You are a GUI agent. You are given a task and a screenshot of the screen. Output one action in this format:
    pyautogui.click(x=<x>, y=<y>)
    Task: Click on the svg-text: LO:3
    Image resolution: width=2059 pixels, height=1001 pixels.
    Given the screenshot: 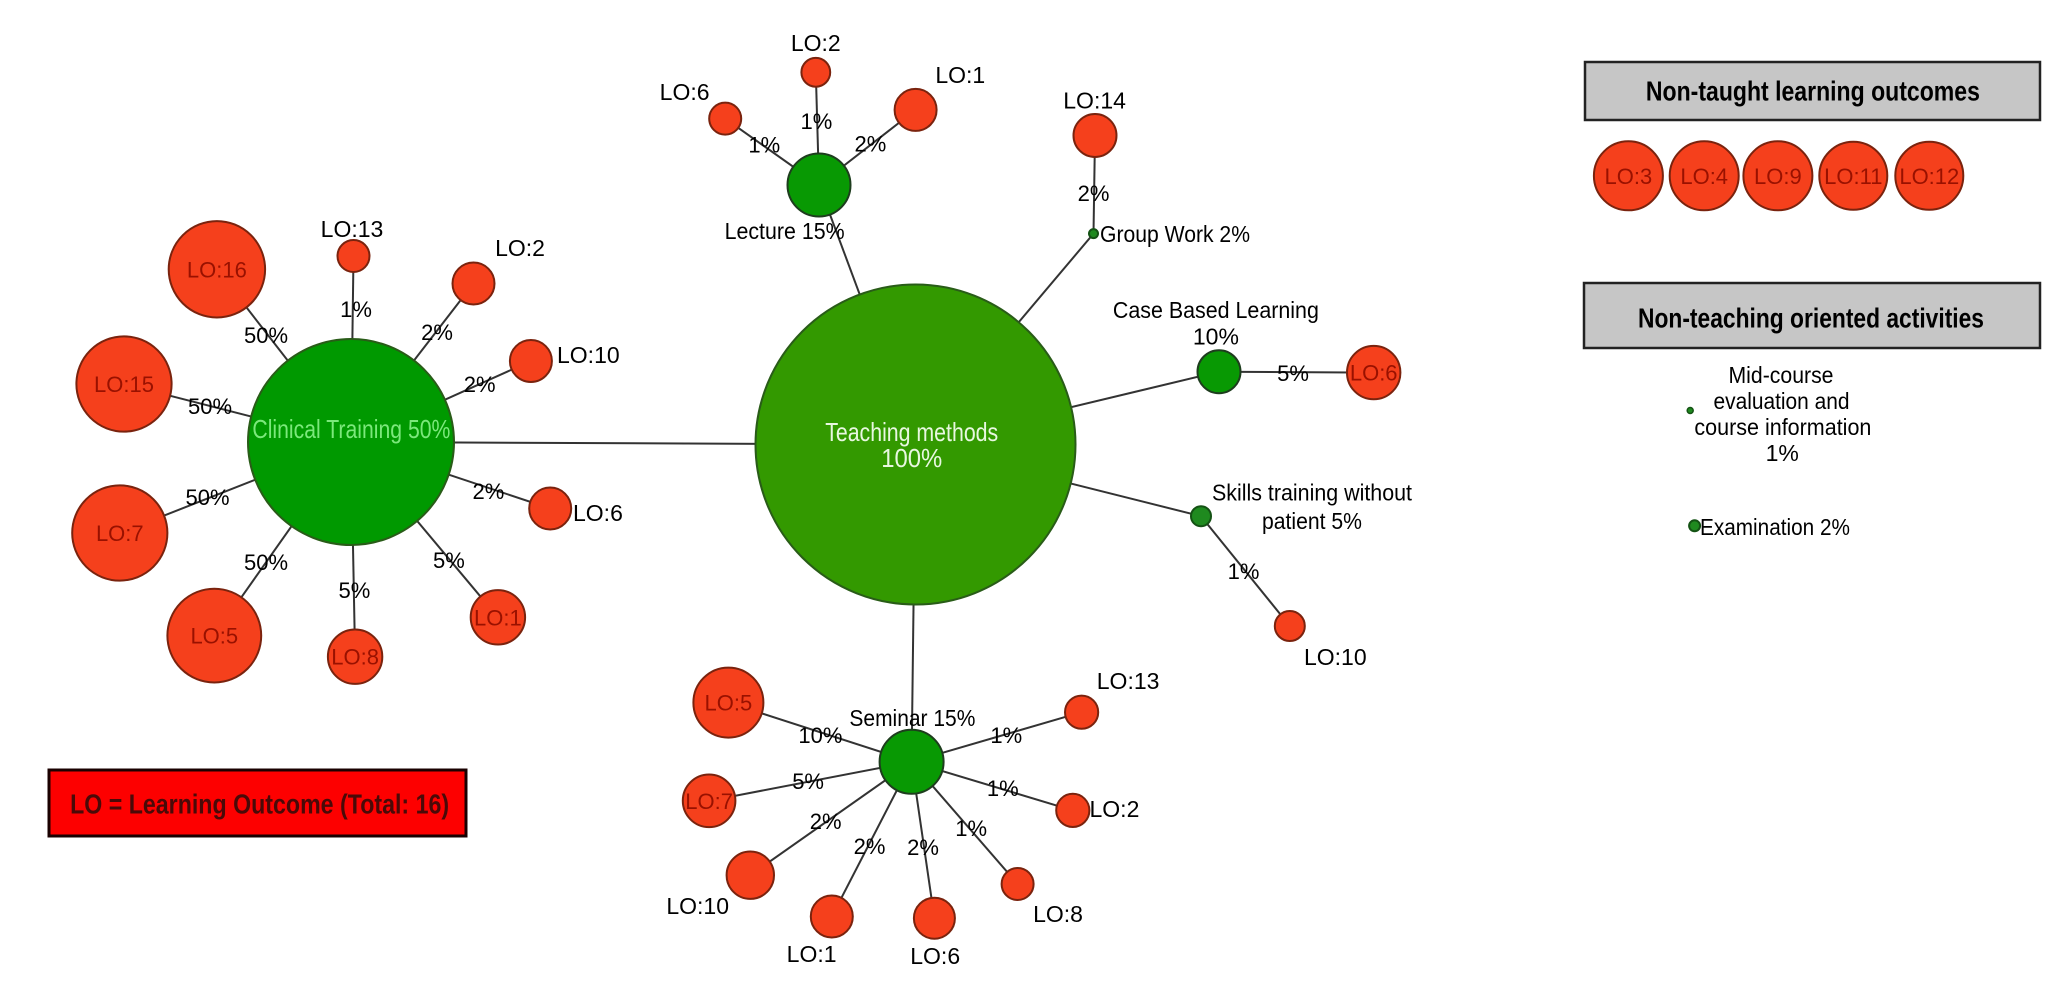 What is the action you would take?
    pyautogui.click(x=1629, y=176)
    